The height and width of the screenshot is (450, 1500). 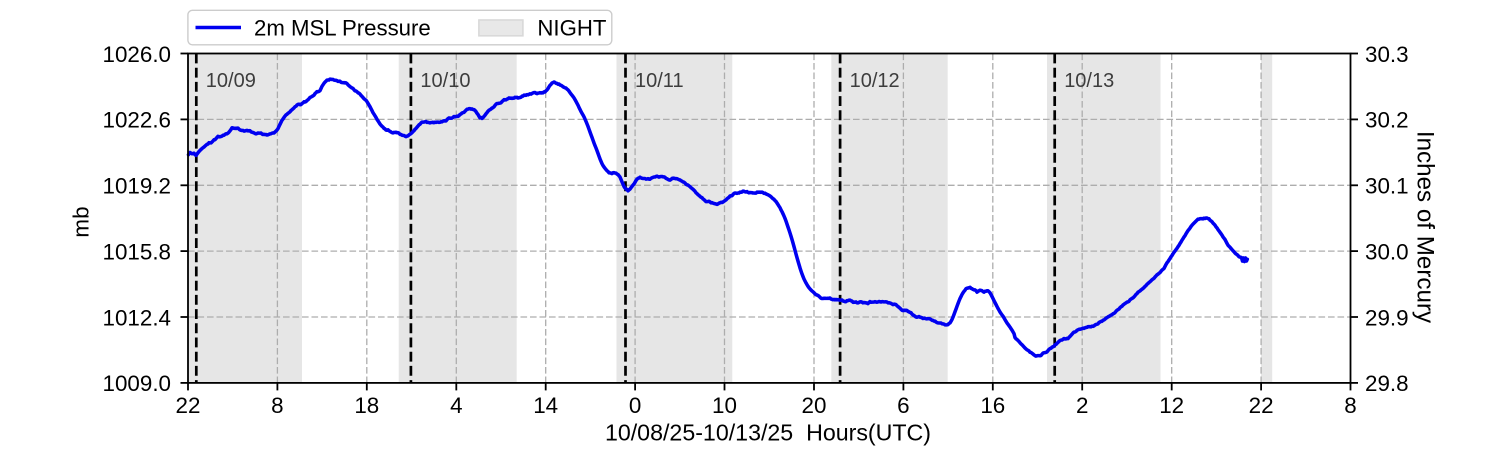 I want to click on svg-text: 2, so click(x=1082, y=405).